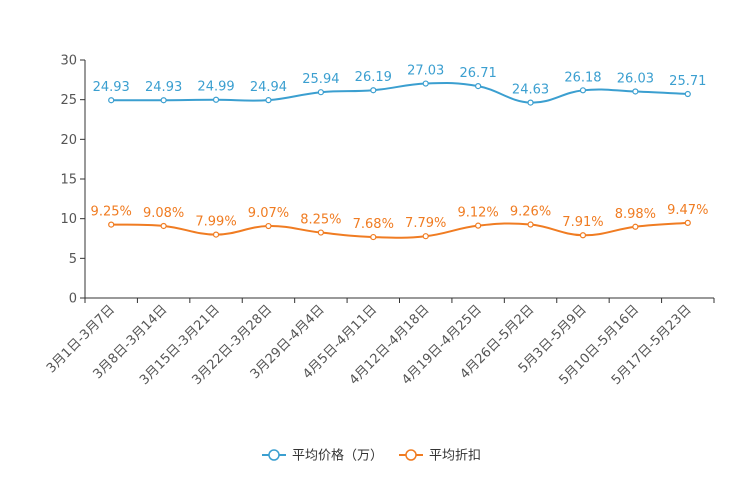  Describe the element at coordinates (687, 81) in the screenshot. I see `data-label: 25.71` at that location.